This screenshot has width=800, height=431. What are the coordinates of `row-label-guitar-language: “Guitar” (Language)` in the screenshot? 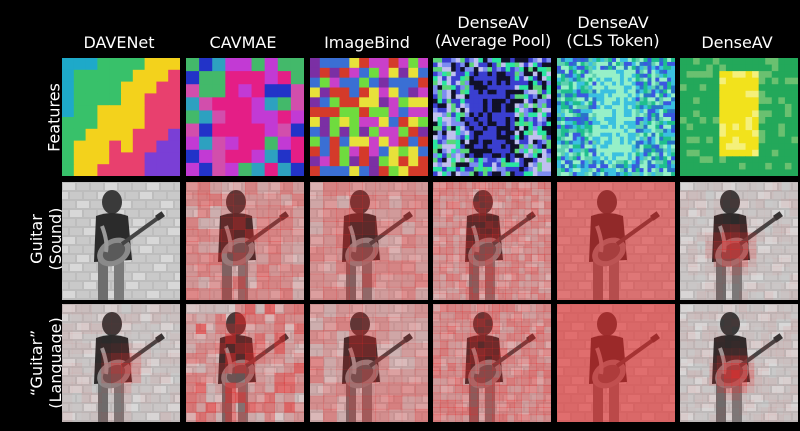 It's located at (46, 363).